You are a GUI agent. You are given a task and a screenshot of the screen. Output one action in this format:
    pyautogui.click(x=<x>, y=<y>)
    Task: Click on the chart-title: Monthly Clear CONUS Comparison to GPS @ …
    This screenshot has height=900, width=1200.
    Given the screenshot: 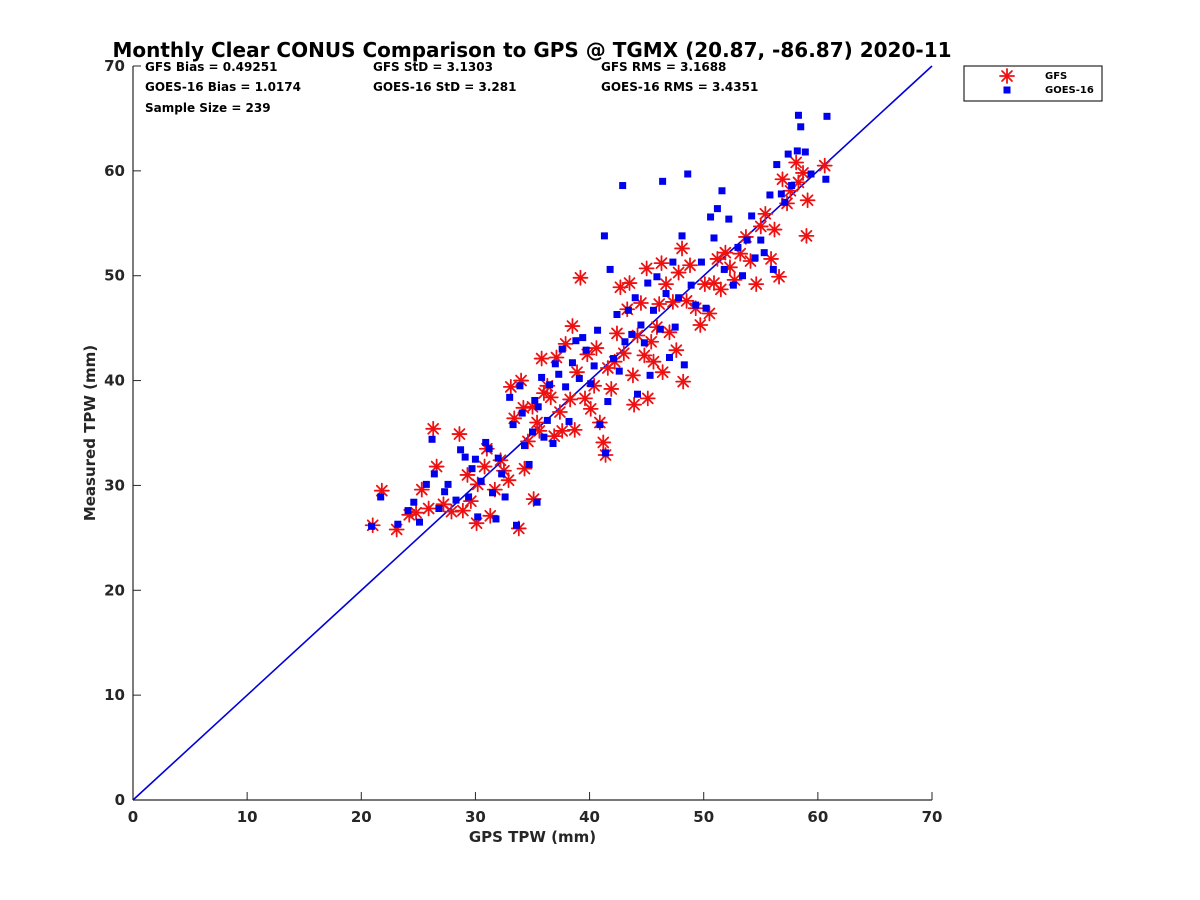 What is the action you would take?
    pyautogui.click(x=531, y=50)
    